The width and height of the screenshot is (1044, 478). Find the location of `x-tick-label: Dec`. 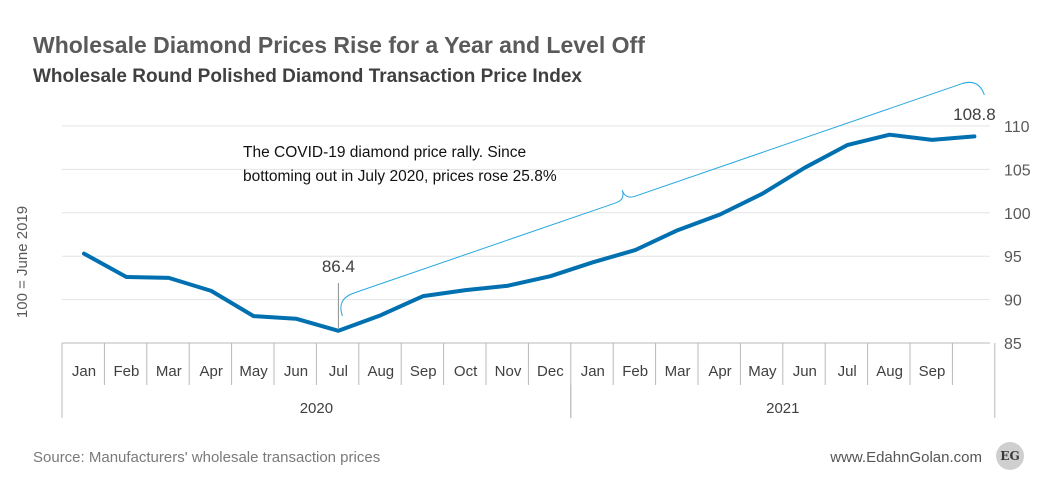

x-tick-label: Dec is located at coordinates (550, 371).